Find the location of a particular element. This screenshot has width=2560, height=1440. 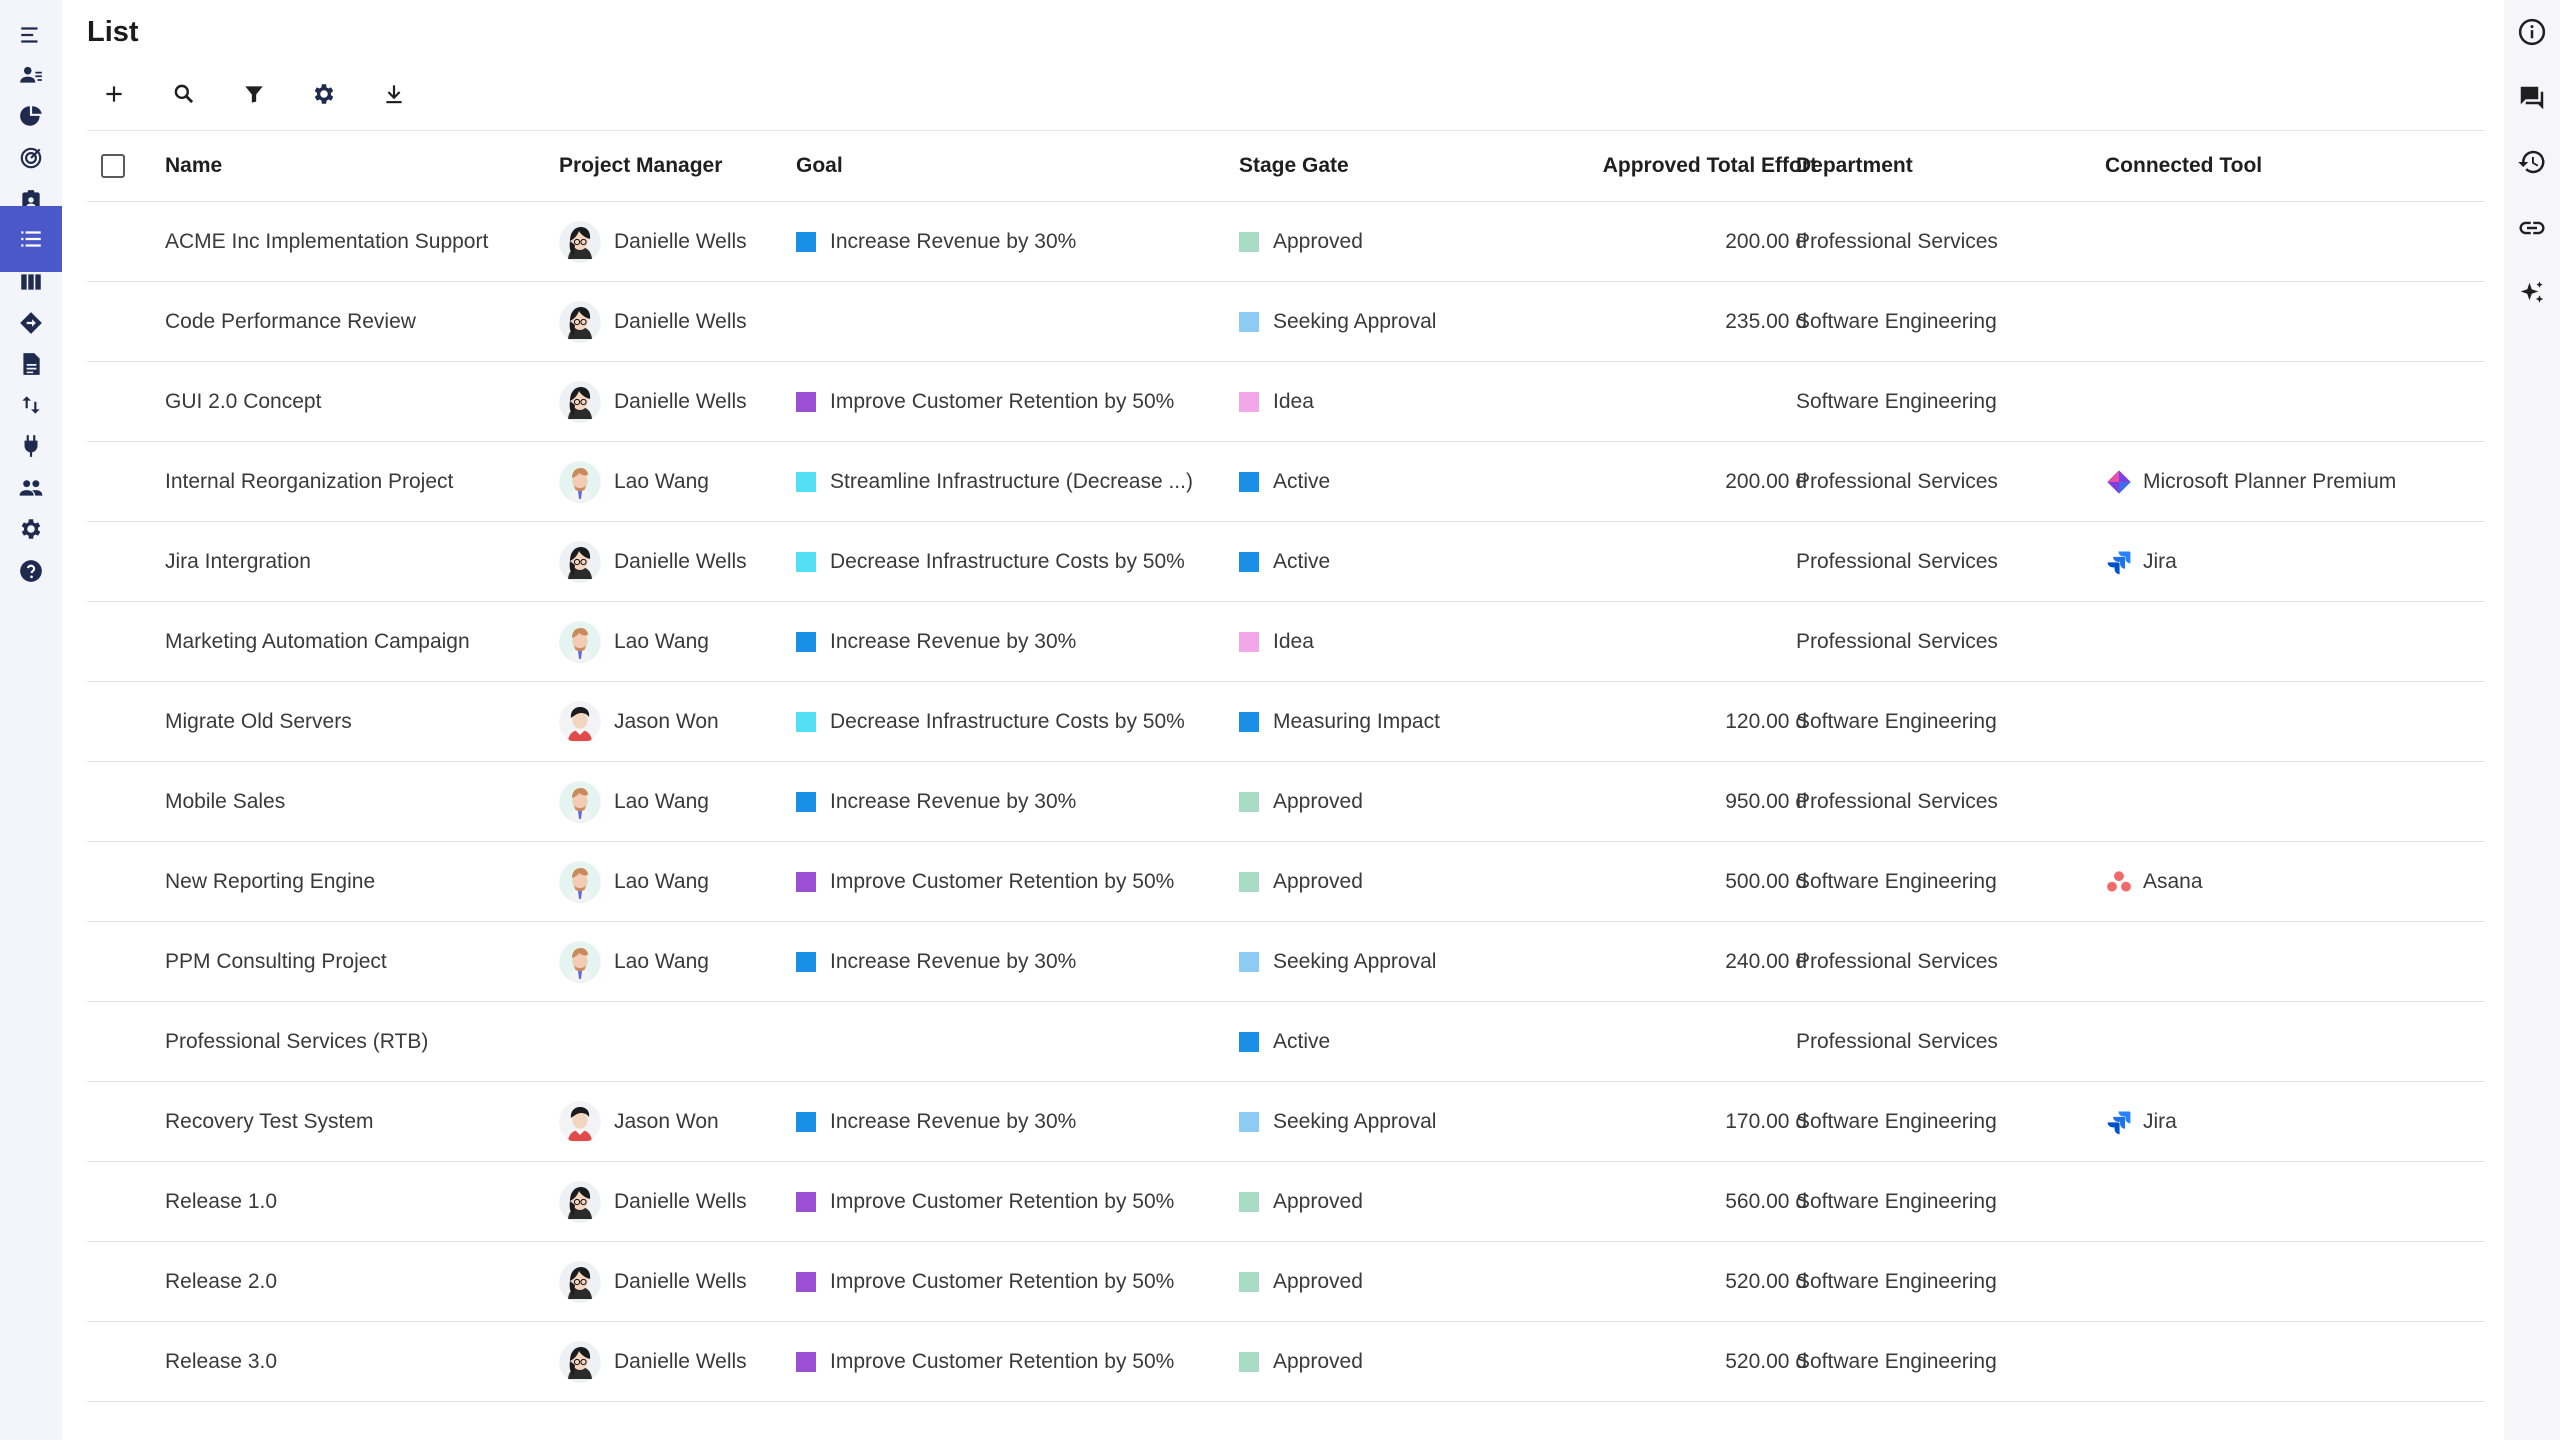

stage-gate-label: Active is located at coordinates (1302, 1041).